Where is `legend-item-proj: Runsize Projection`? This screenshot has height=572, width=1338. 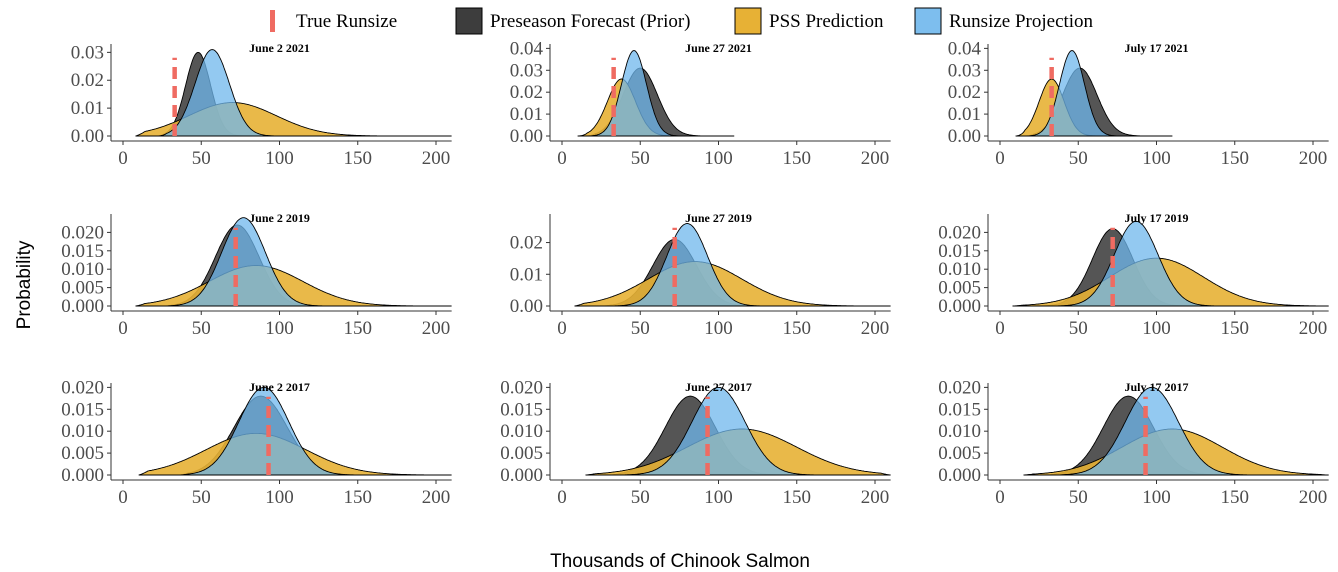
legend-item-proj: Runsize Projection is located at coordinates (1004, 21).